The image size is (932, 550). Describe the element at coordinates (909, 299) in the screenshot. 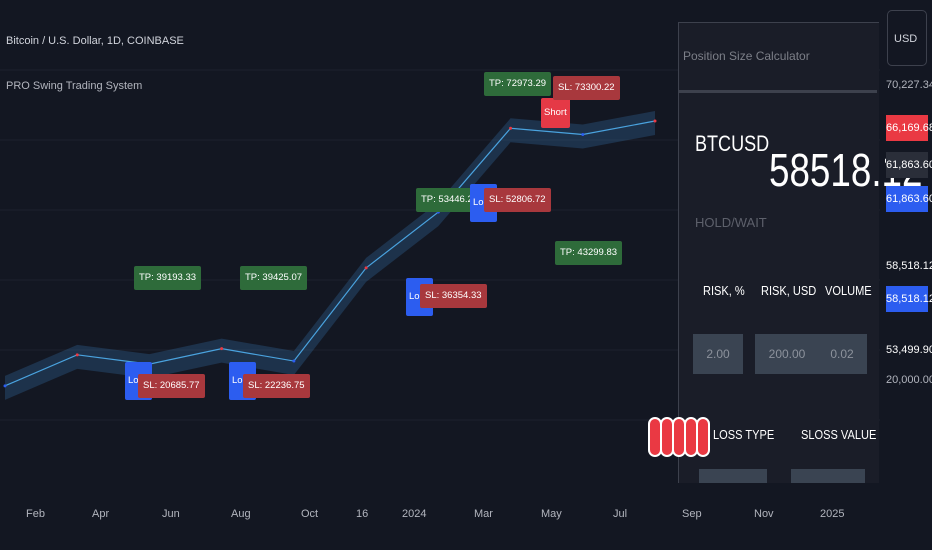

I see `price-badge-blue: 58,518.12` at that location.